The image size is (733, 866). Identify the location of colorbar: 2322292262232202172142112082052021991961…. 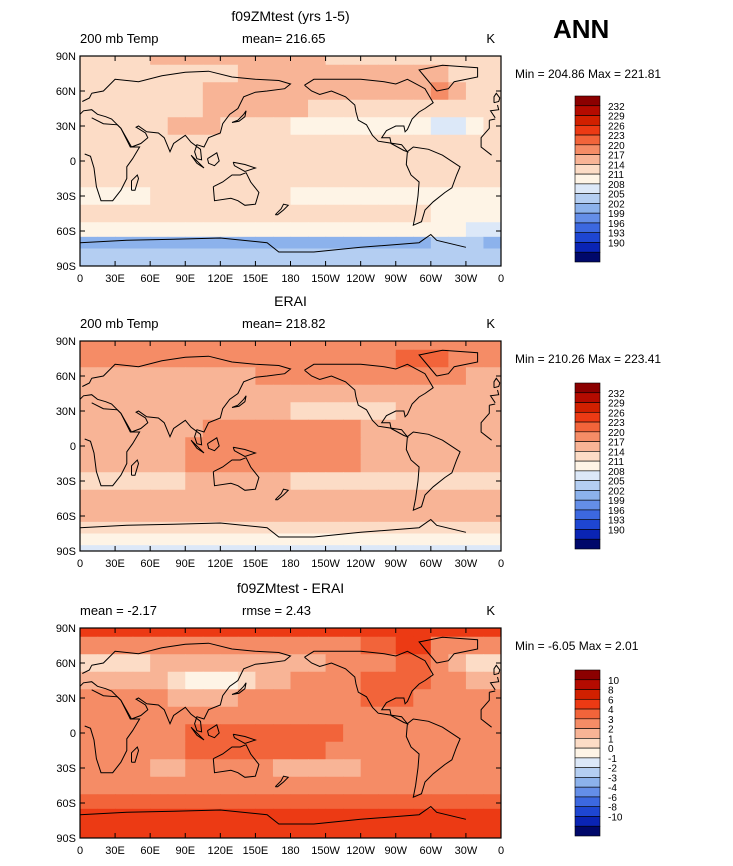
(599, 466).